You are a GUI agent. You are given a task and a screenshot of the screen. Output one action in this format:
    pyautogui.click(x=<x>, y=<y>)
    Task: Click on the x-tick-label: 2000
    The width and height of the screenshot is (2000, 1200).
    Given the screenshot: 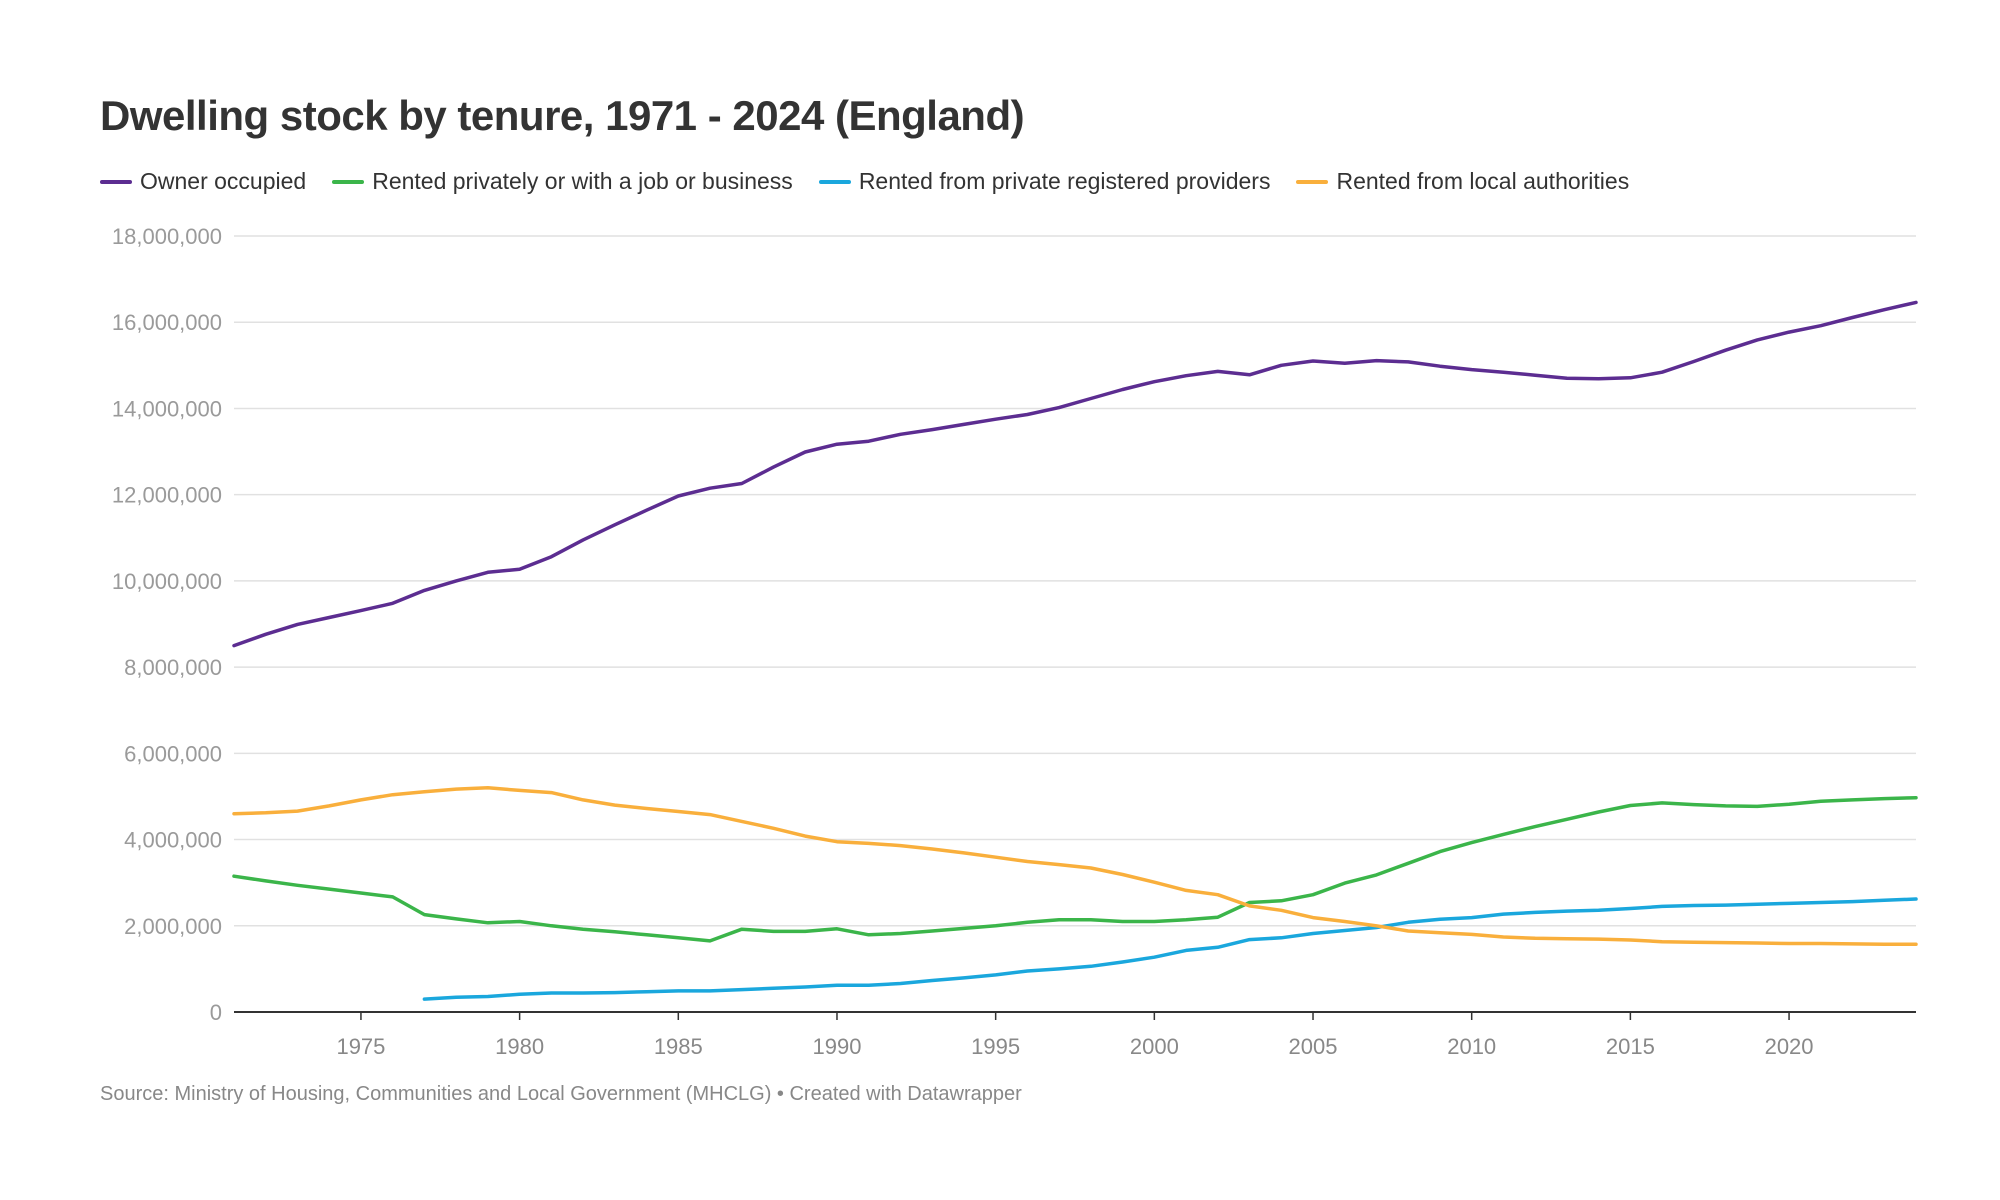 What is the action you would take?
    pyautogui.click(x=1154, y=1046)
    